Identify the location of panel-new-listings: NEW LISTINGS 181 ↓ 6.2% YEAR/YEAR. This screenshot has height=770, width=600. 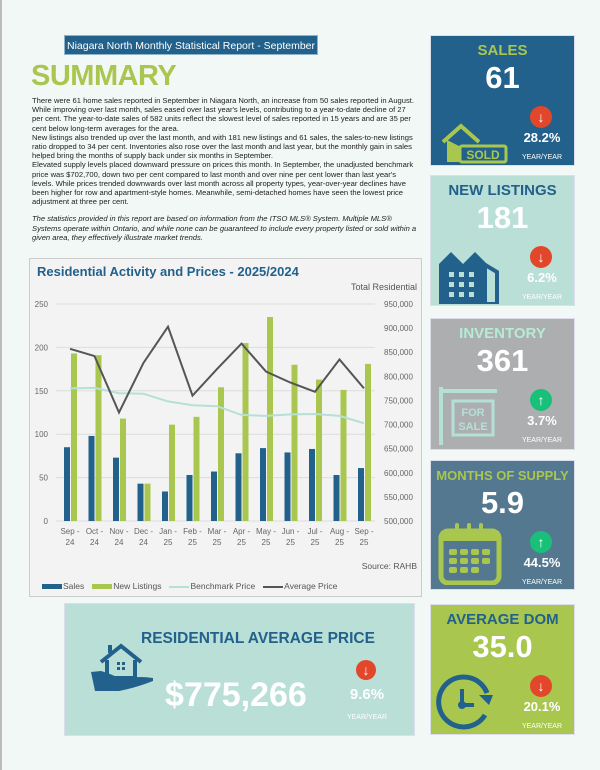
(502, 240).